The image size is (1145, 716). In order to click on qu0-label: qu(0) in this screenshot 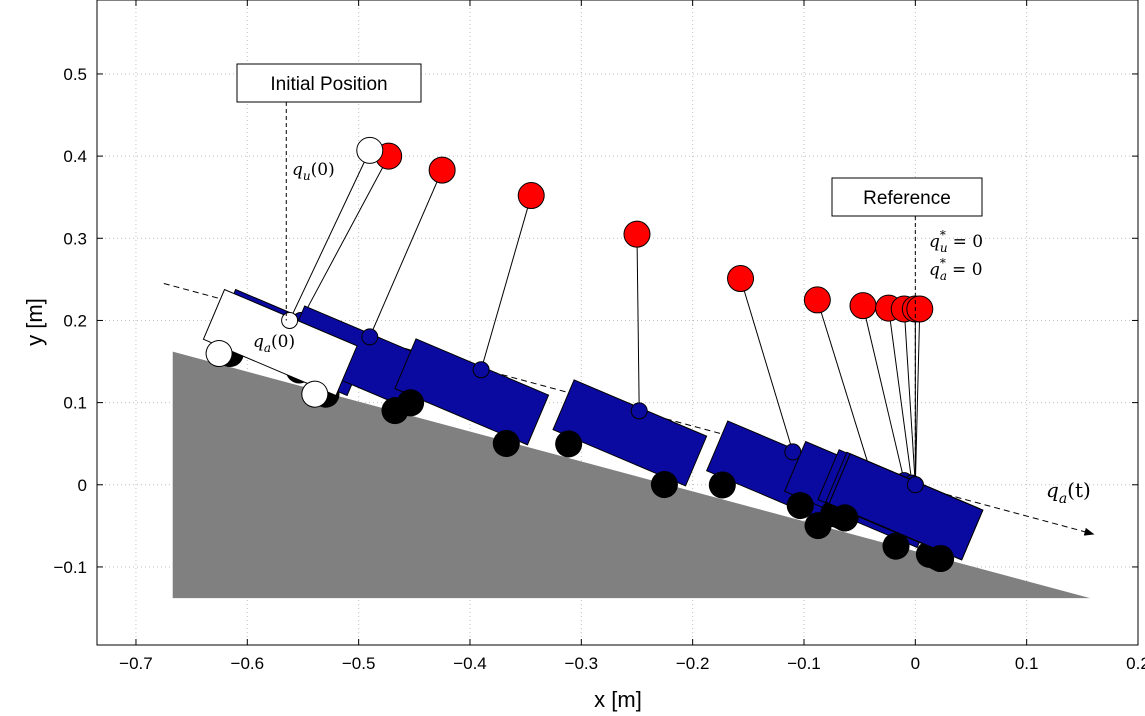, I will do `click(313, 171)`.